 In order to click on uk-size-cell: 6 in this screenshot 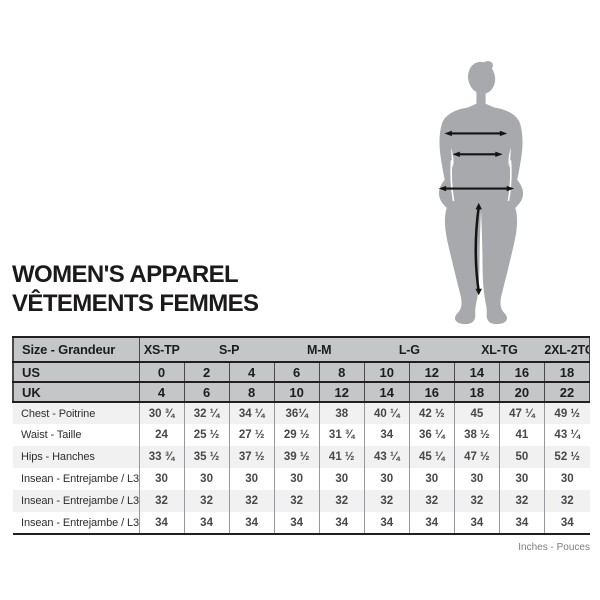, I will do `click(206, 392)`.